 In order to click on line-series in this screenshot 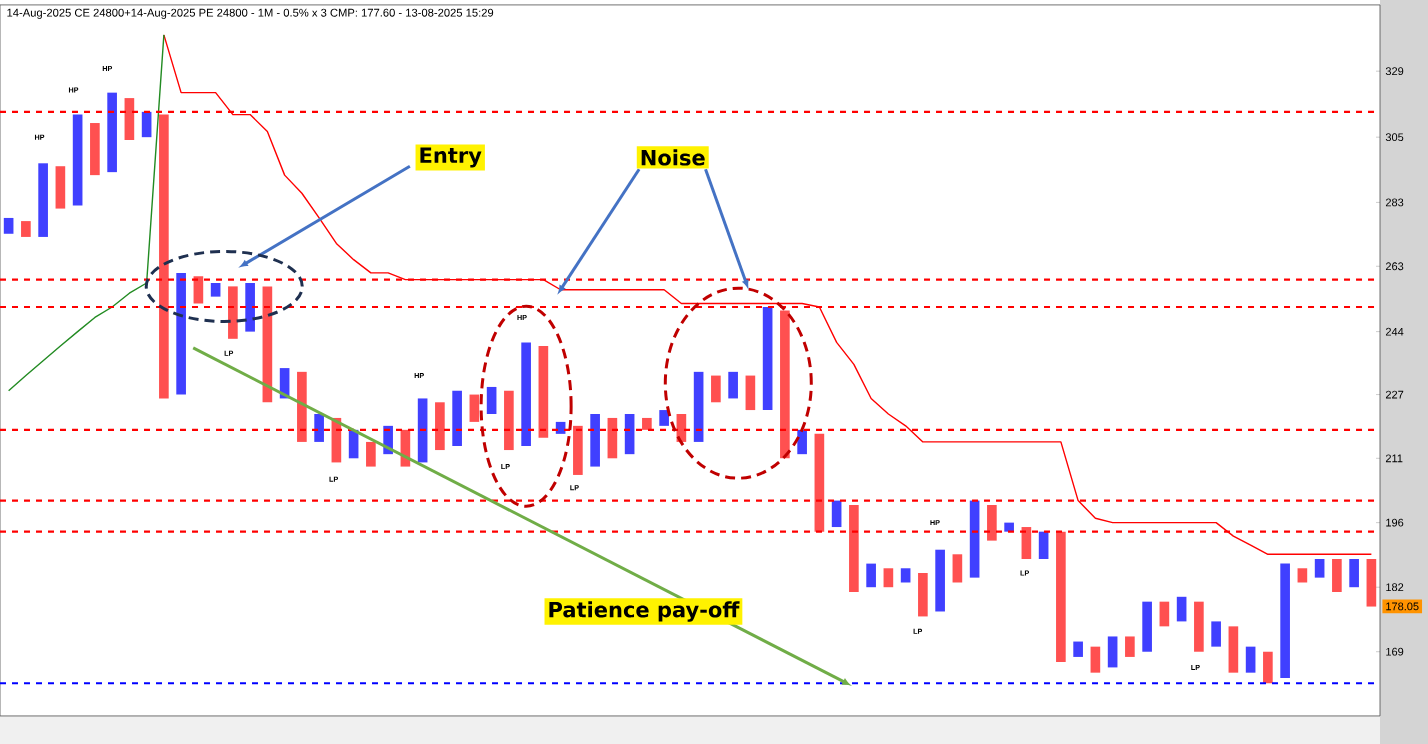, I will do `click(86, 213)`.